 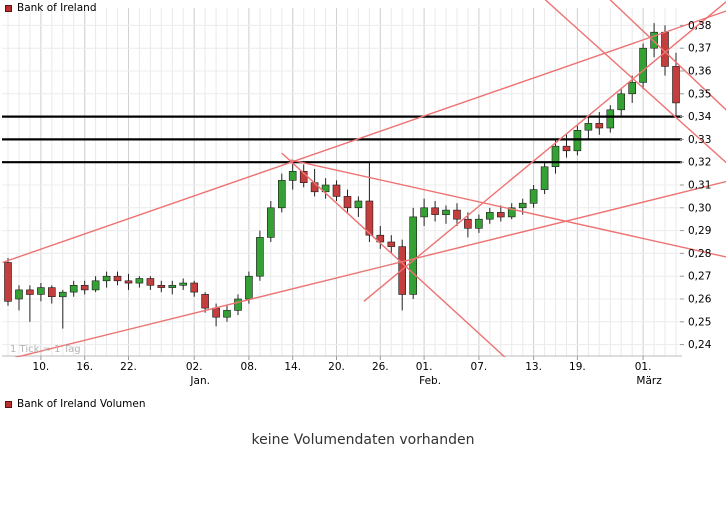 I want to click on svg-text: 0,24, so click(x=700, y=345).